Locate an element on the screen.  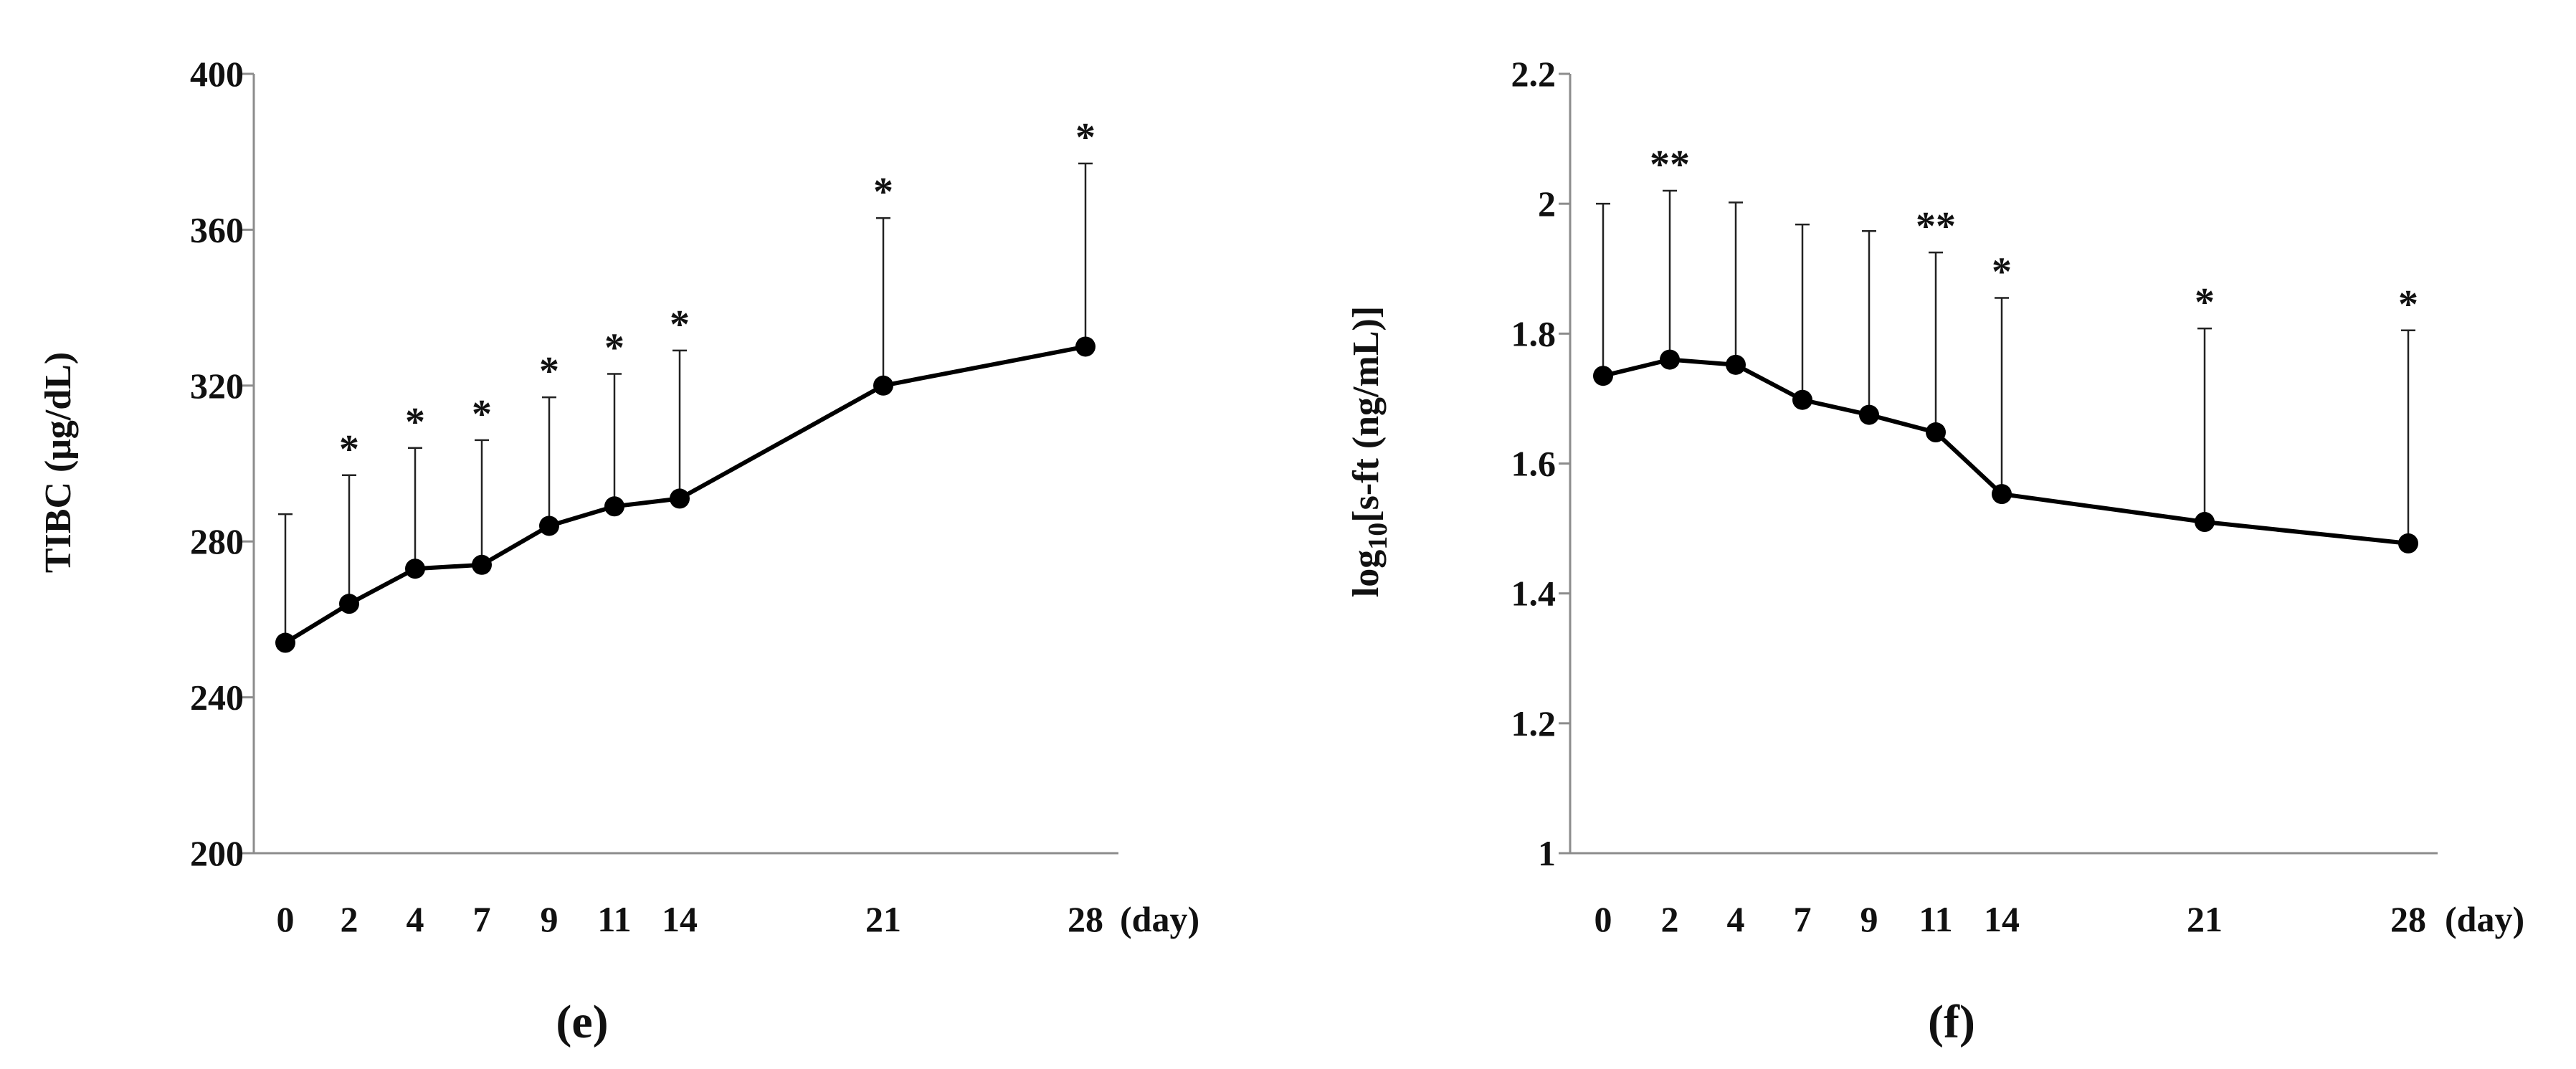
panel-e-y-tick-label: 280 is located at coordinates (217, 541).